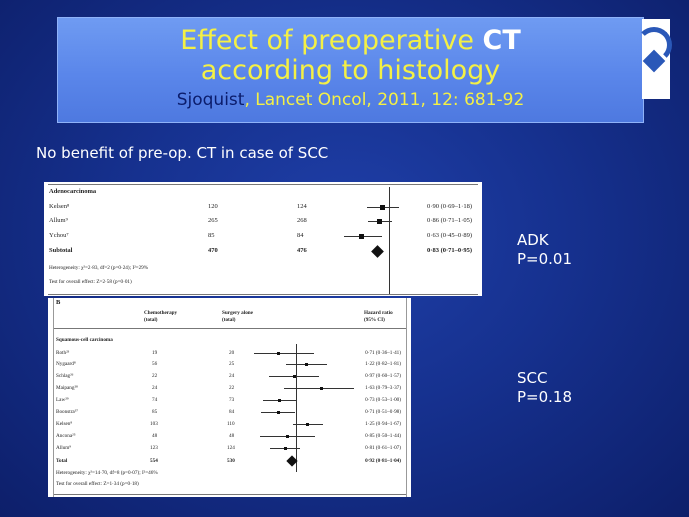  What do you see at coordinates (263, 184) in the screenshot?
I see `top-rule` at bounding box center [263, 184].